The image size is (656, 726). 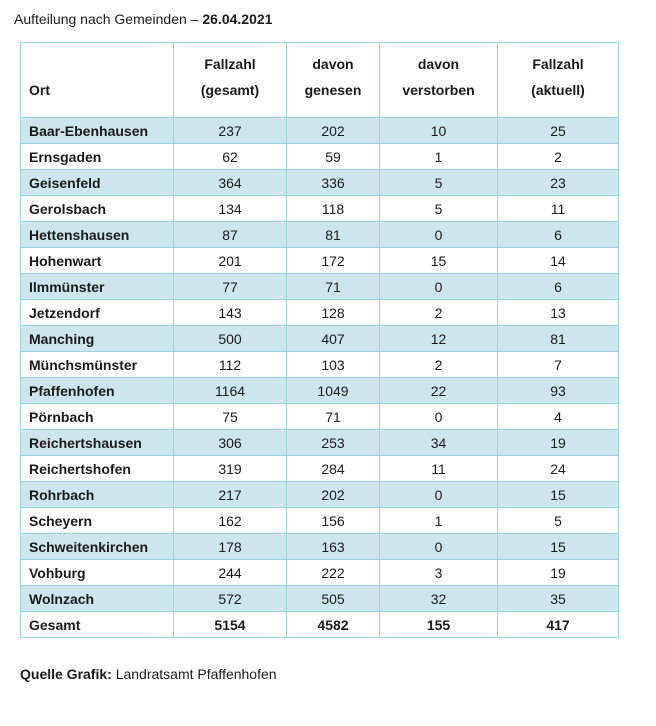 I want to click on cell-davon-verstorben: 15, so click(x=438, y=260).